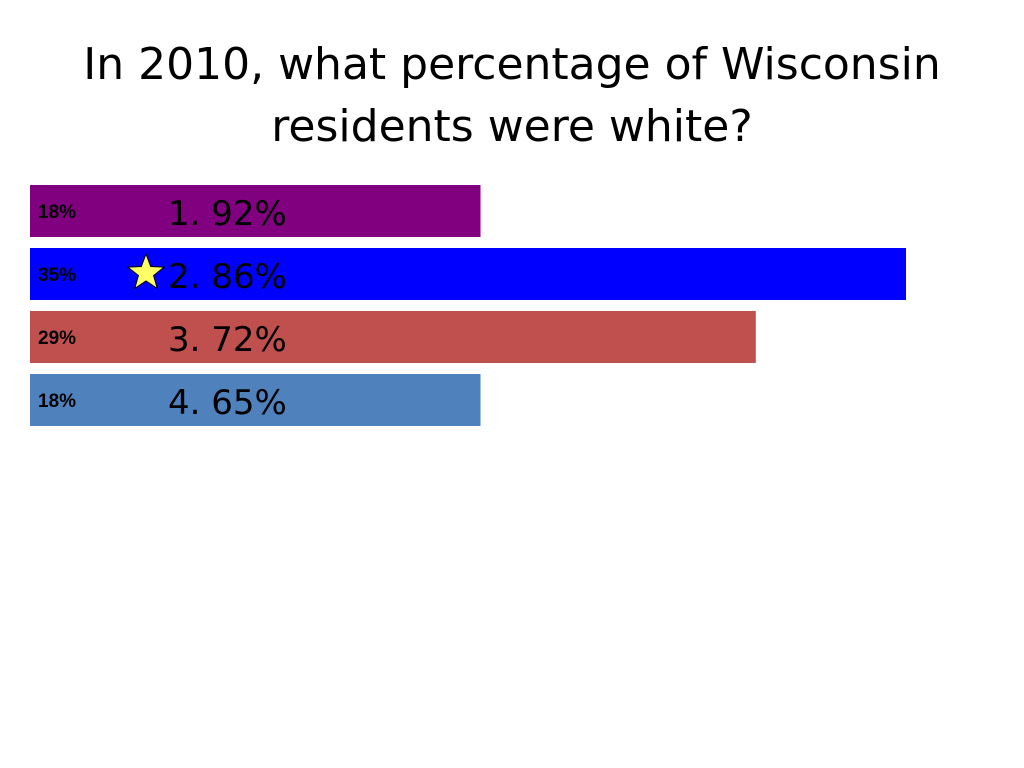  What do you see at coordinates (512, 64) in the screenshot?
I see `slide-title-line-1: In 2010, what percentage of Wisconsin` at bounding box center [512, 64].